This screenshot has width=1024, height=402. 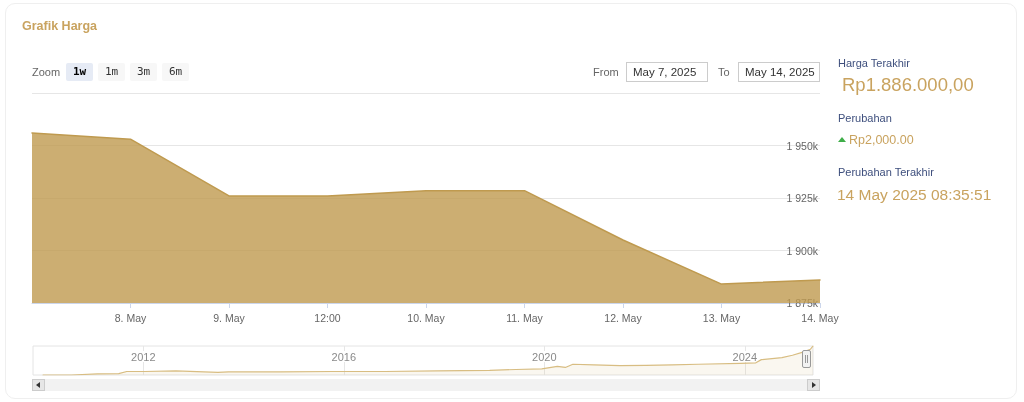 I want to click on x-tick-label: 2020, so click(x=544, y=356).